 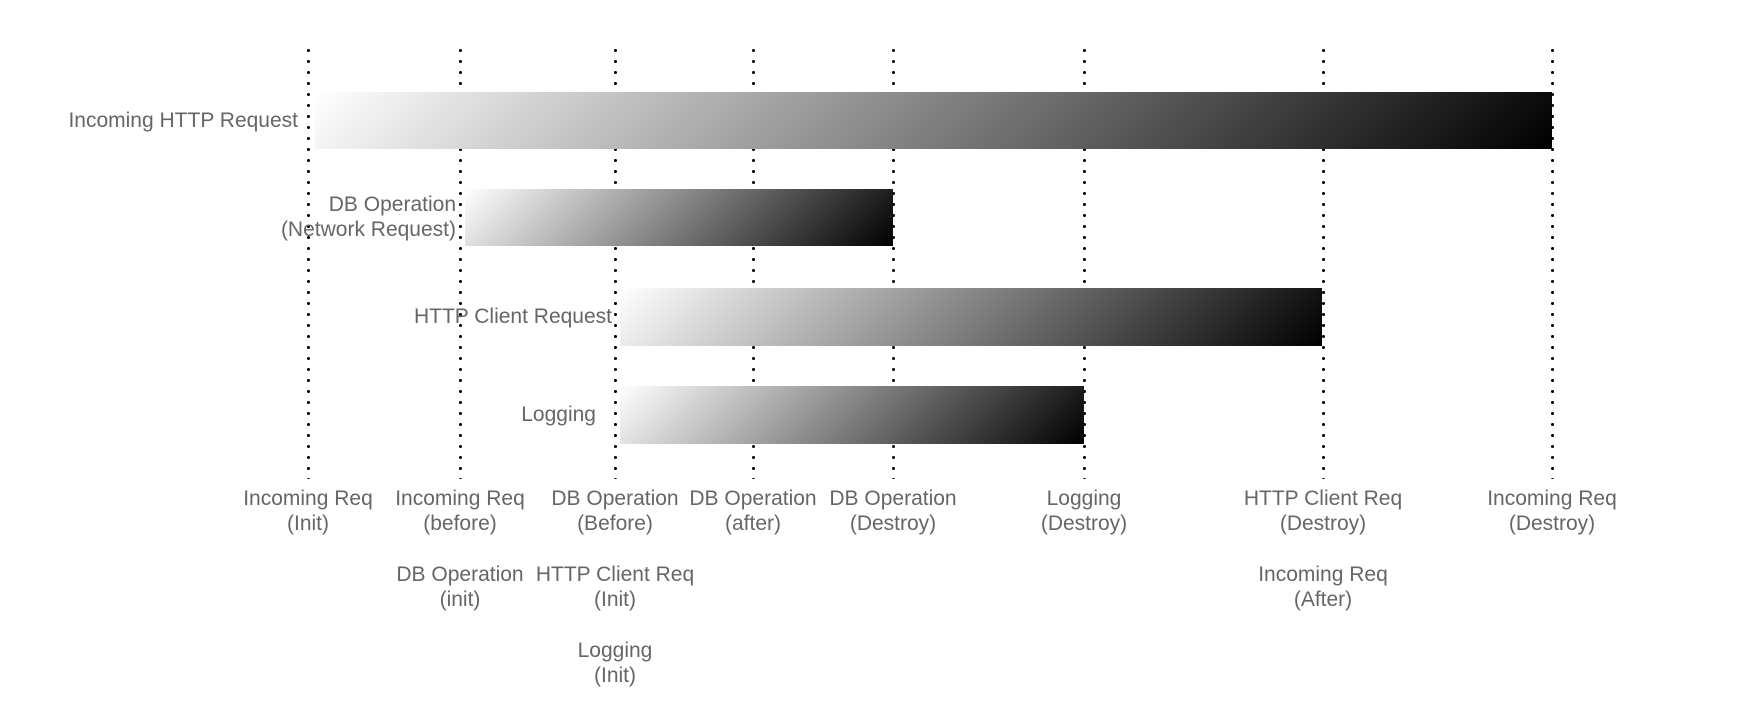 I want to click on event-label: (after), so click(x=752, y=523).